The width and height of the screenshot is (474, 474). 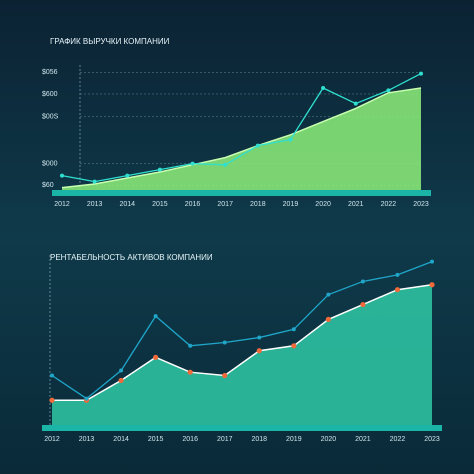 What do you see at coordinates (50, 72) in the screenshot?
I see `y-tick-label: $056` at bounding box center [50, 72].